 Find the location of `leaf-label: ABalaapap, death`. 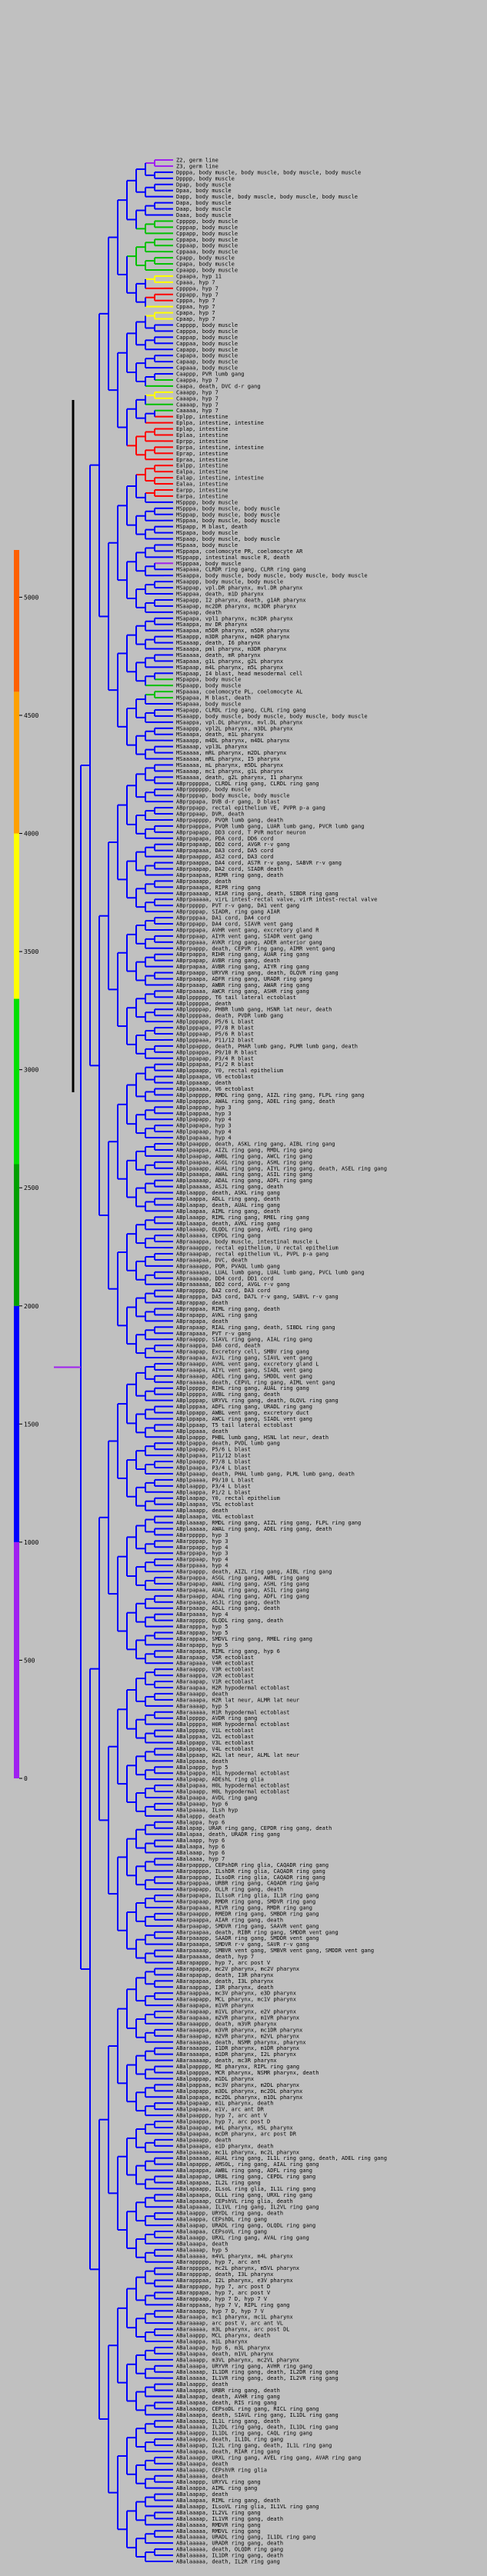

leaf-label: ABalaapap, death is located at coordinates (202, 2494).